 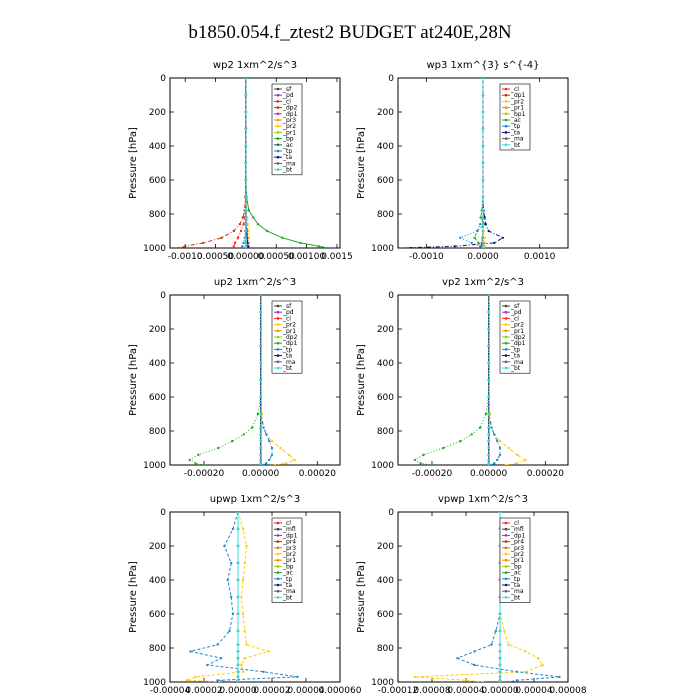 I want to click on legend-label: _pr1, so click(x=289, y=331).